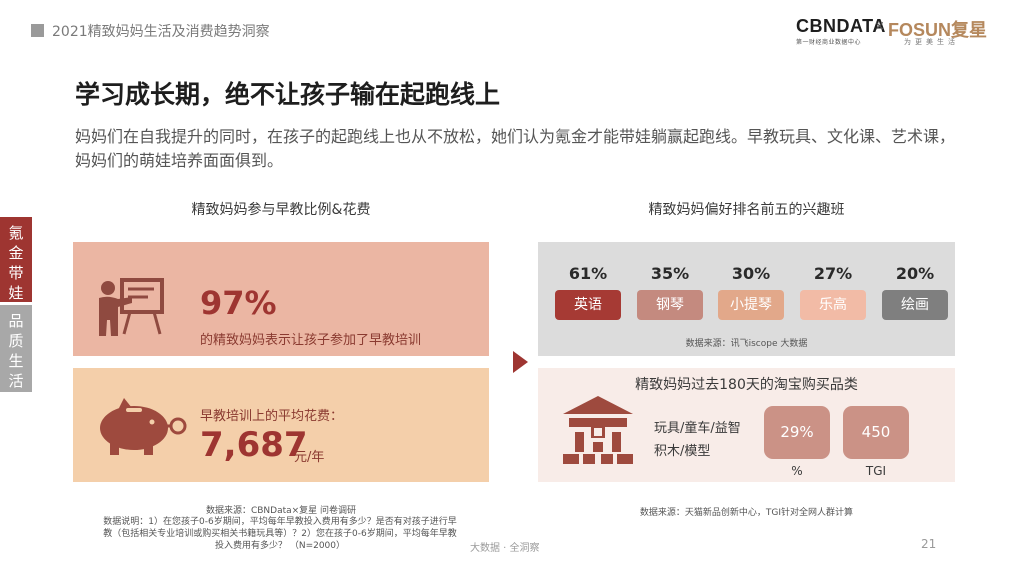 The width and height of the screenshot is (1013, 570). Describe the element at coordinates (746, 385) in the screenshot. I see `taobao-purchase-title: 精致妈妈过去180天的淘宝购买品类` at that location.